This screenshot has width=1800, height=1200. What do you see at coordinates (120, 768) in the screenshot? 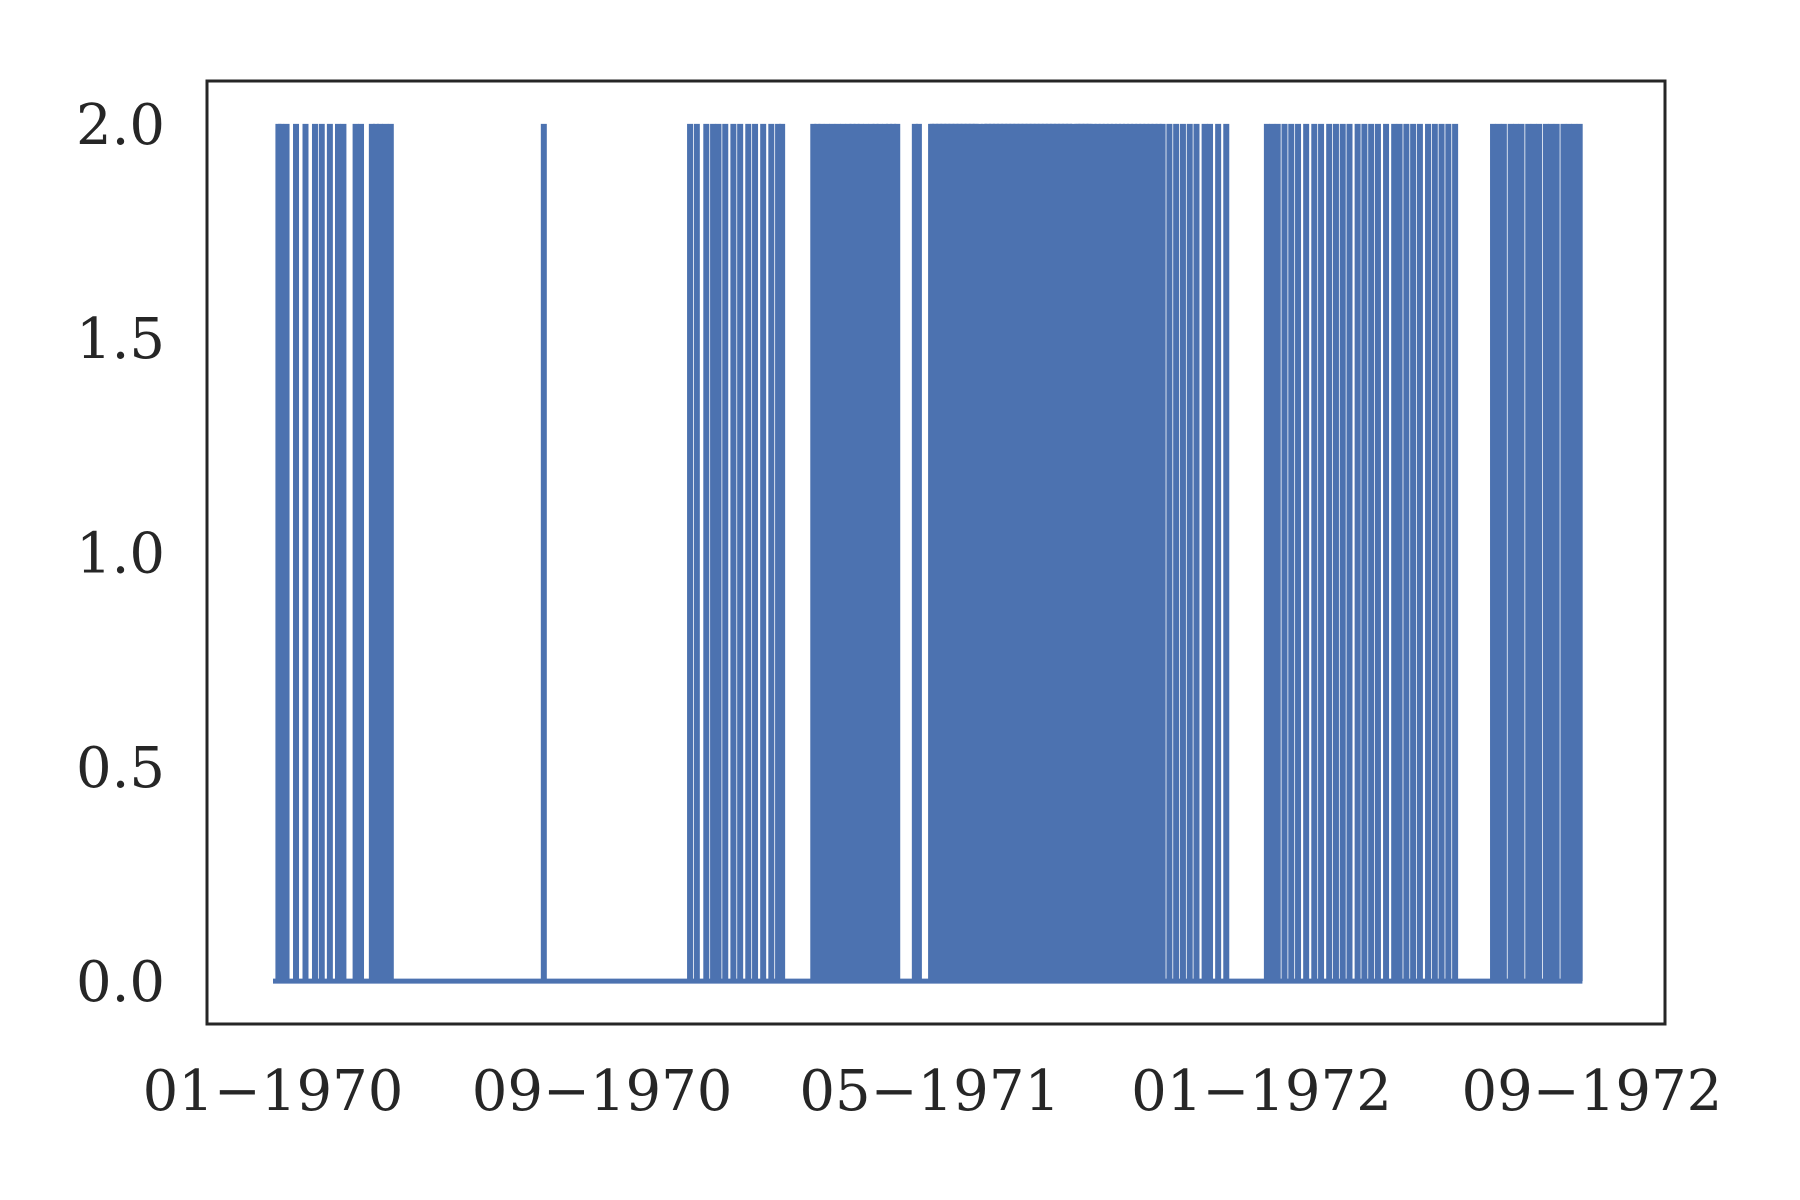
I see `y-tick-label-1: 0.5` at bounding box center [120, 768].